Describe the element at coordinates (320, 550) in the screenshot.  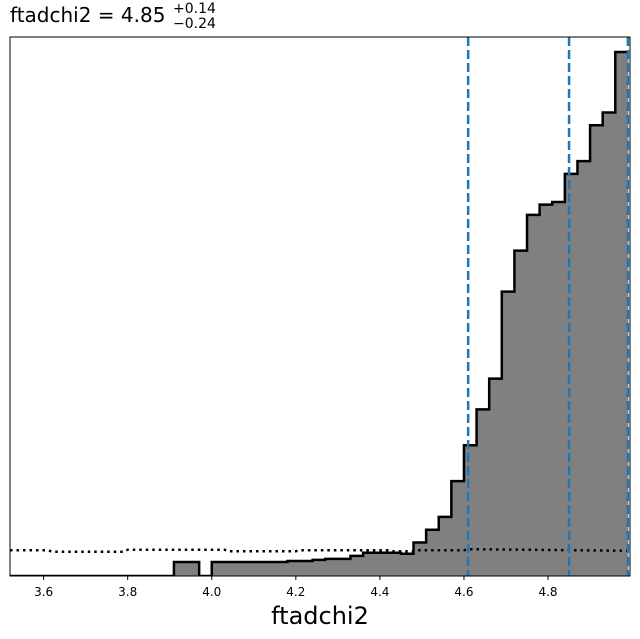
I see `prior-curve` at that location.